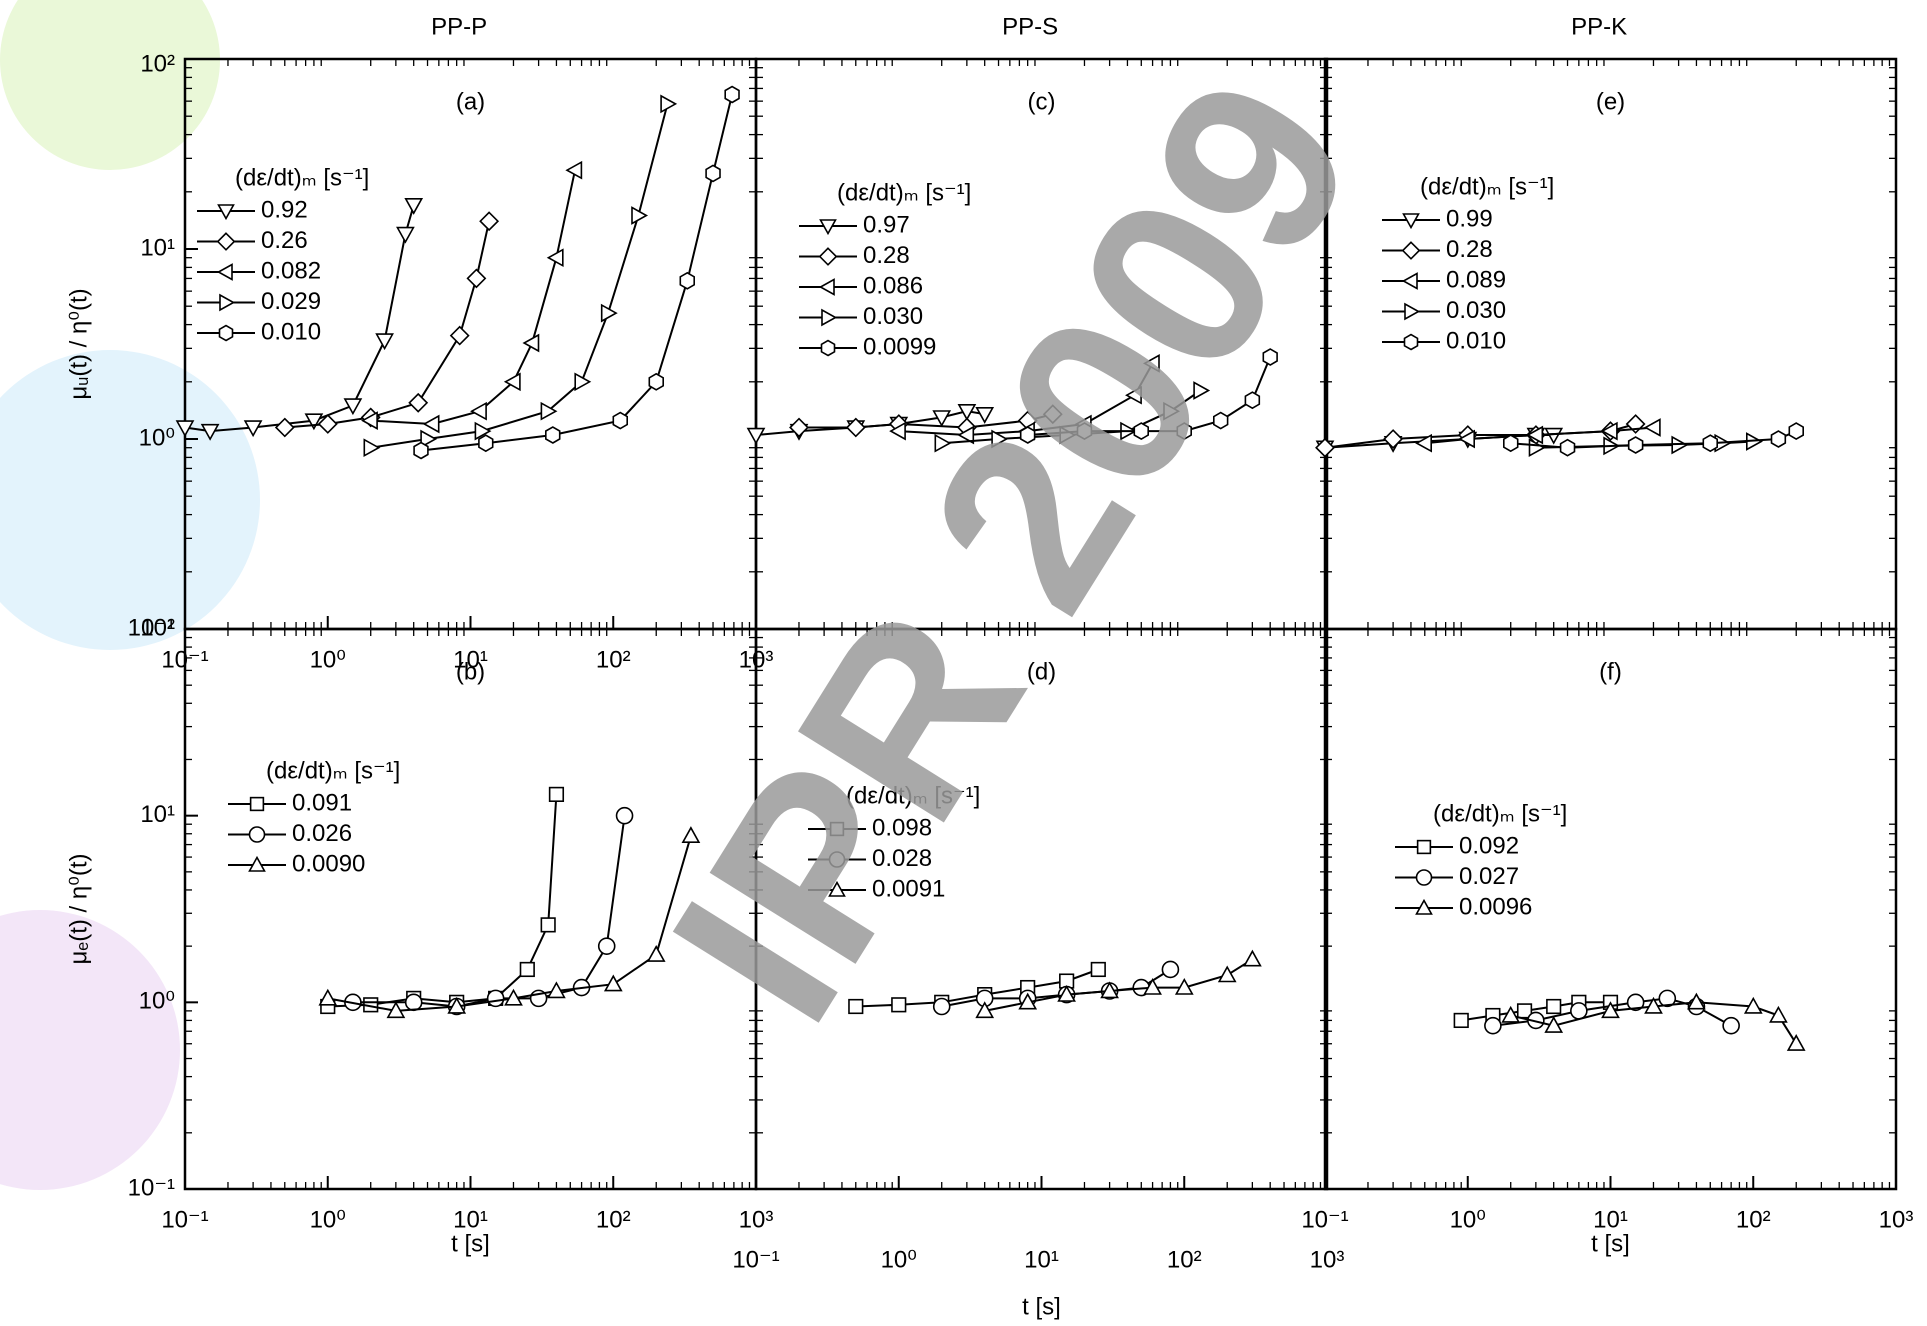 Image resolution: width=1927 pixels, height=1326 pixels. I want to click on legend-label: 0.0099, so click(899, 346).